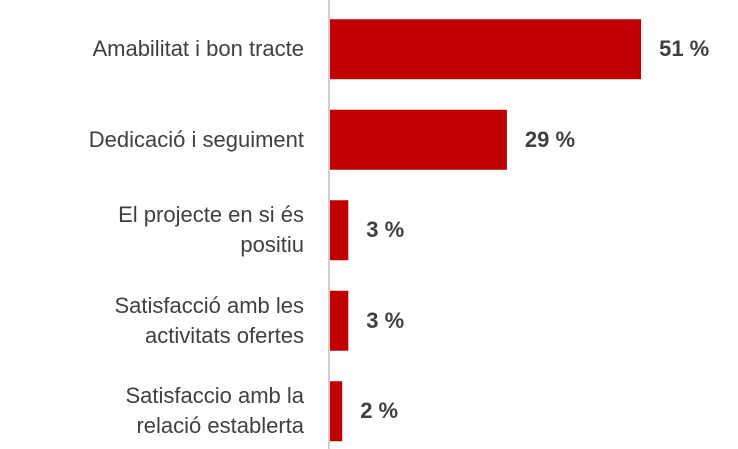 This screenshot has height=449, width=738. I want to click on category-label: Dedicació i seguiment, so click(196, 139).